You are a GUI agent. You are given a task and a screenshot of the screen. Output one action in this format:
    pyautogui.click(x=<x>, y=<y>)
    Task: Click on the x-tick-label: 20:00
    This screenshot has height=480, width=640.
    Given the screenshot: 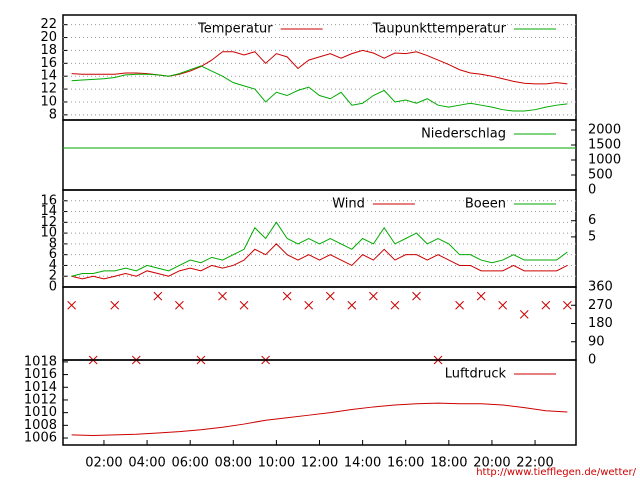 What is the action you would take?
    pyautogui.click(x=491, y=463)
    